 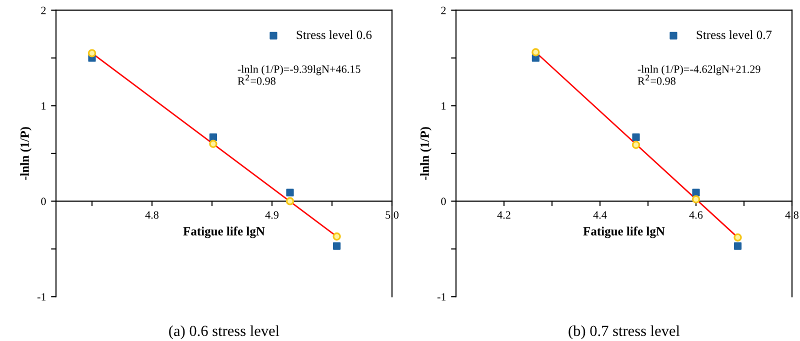 I want to click on x-tick-label: 4.4, so click(x=600, y=215).